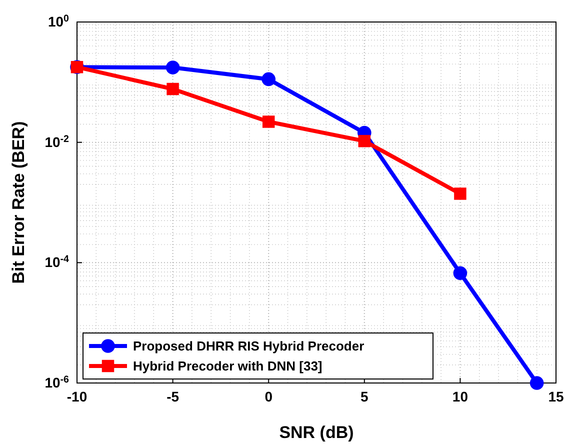 This screenshot has height=445, width=564. What do you see at coordinates (57, 382) in the screenshot?
I see `y-tick-label: 10$^{-6}$` at bounding box center [57, 382].